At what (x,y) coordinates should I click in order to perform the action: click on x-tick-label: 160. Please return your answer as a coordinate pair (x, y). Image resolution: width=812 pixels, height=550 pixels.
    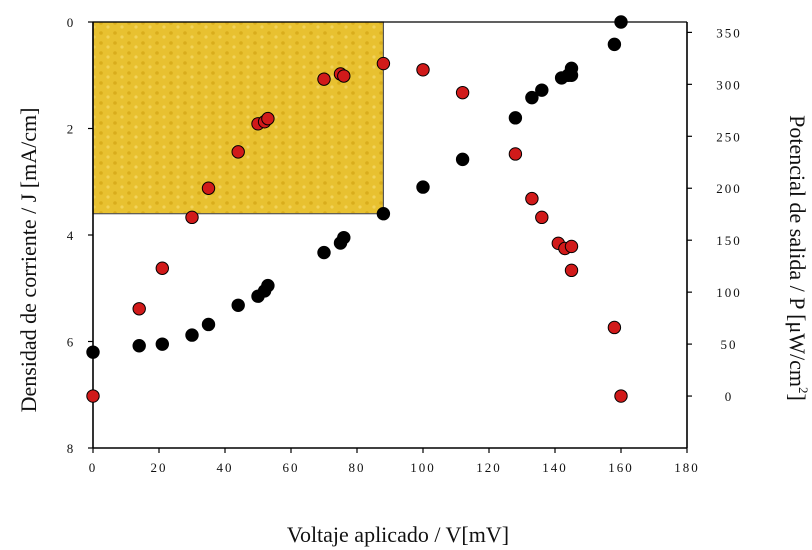
    Looking at the image, I should click on (621, 467).